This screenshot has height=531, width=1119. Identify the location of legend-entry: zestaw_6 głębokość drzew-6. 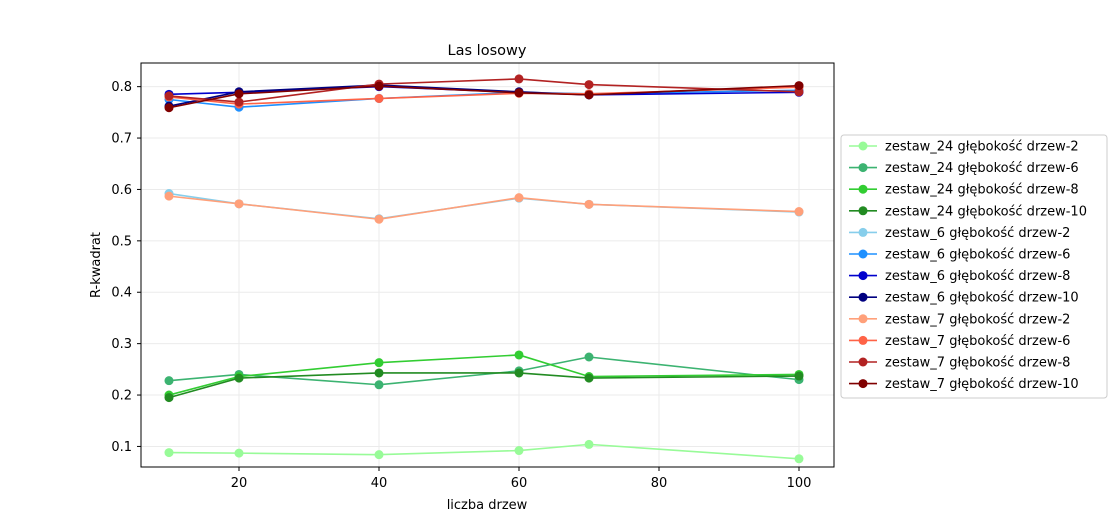
(959, 255).